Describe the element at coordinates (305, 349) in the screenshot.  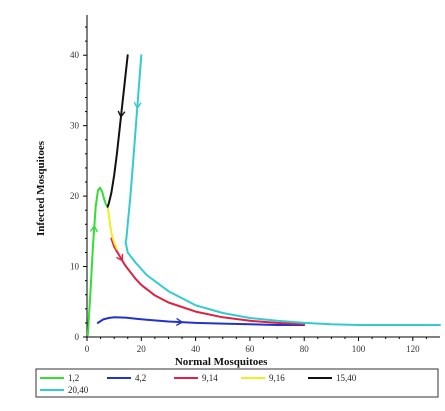
I see `x-tick-label: 80` at that location.